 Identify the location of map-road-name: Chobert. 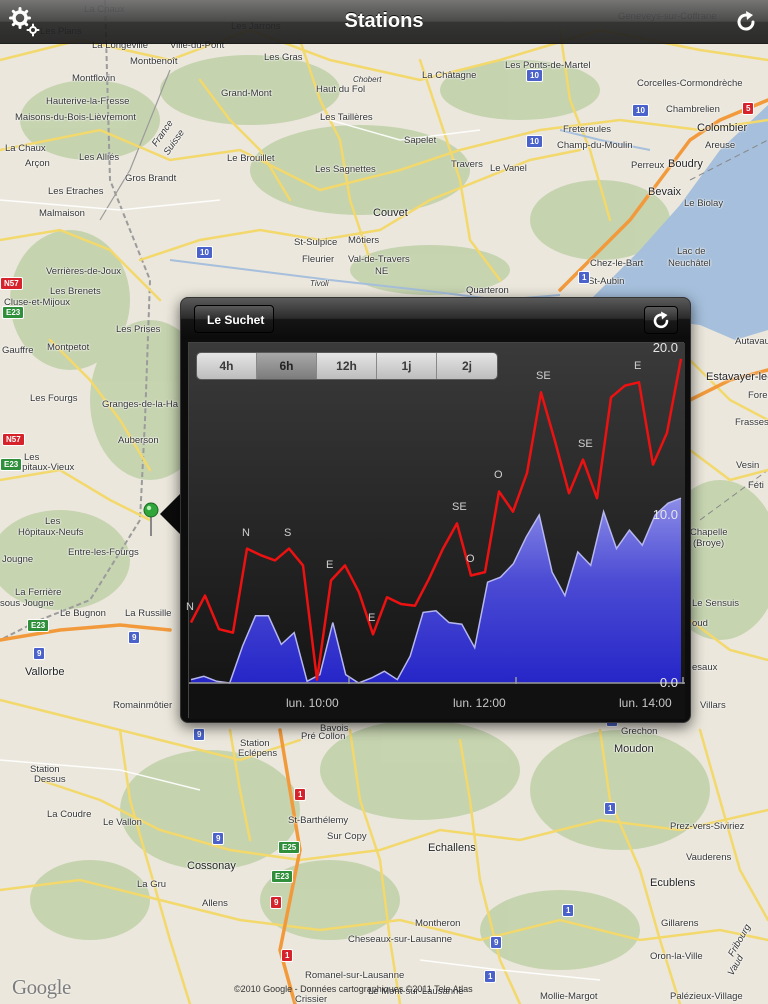
(367, 79).